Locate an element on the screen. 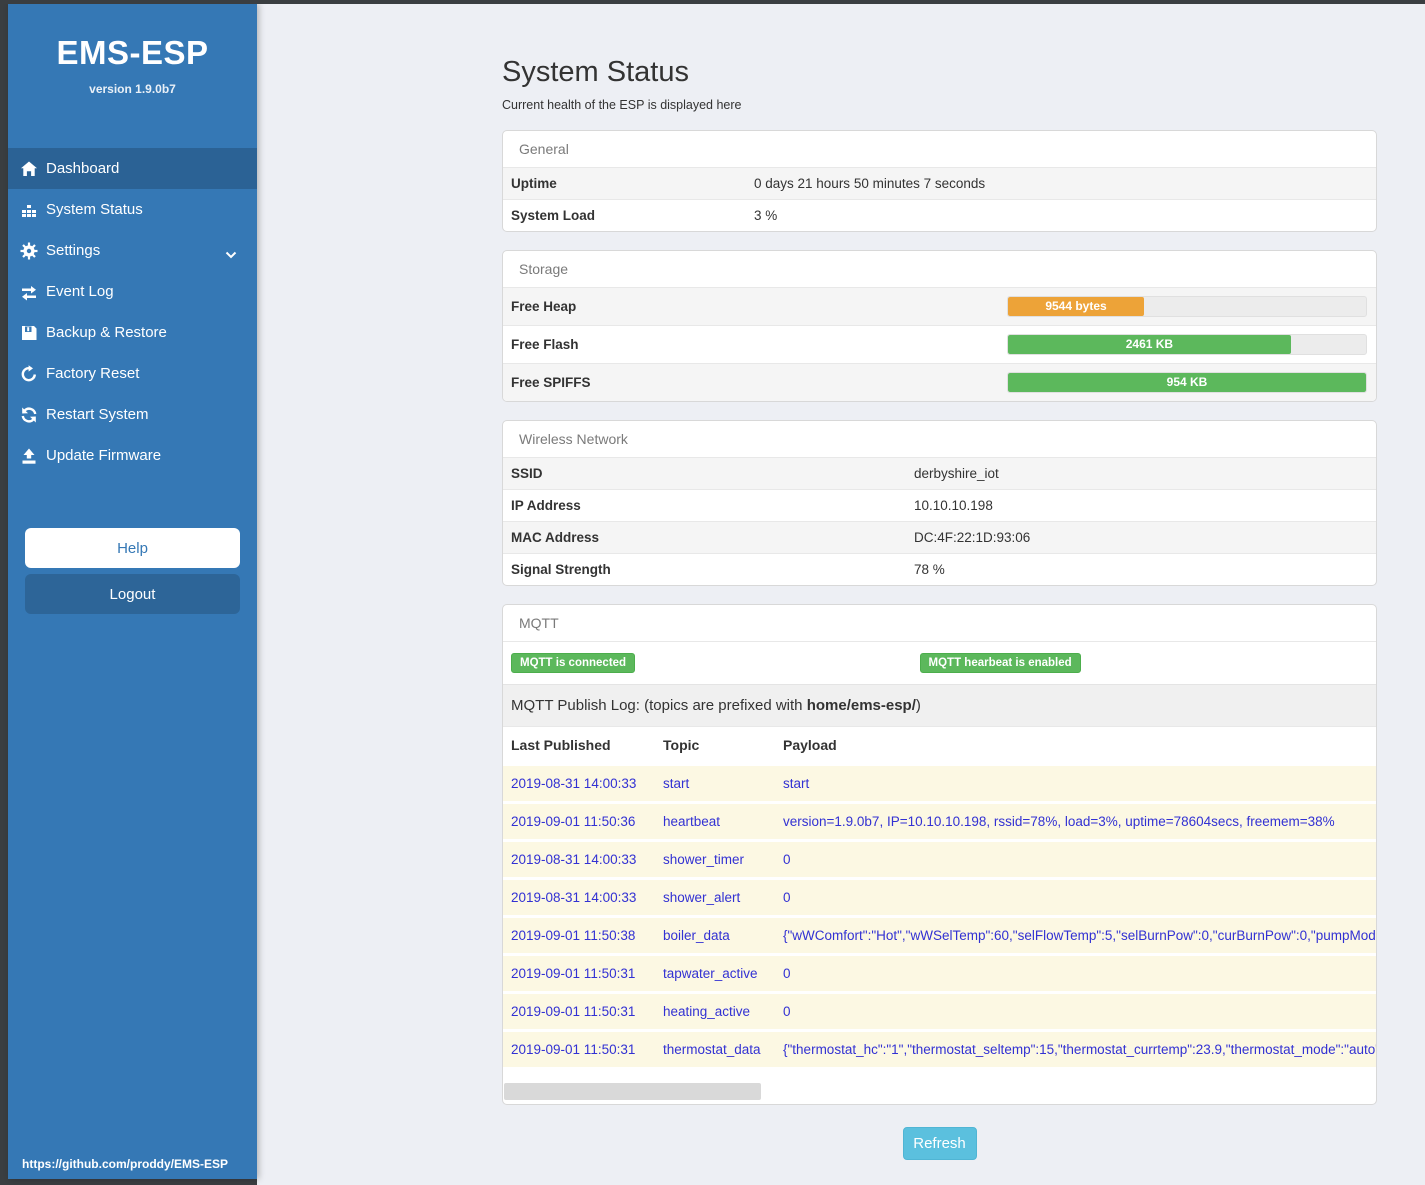 Image resolution: width=1425 pixels, height=1185 pixels. sidebar-item-factory-reset: Factory Reset is located at coordinates (132, 373).